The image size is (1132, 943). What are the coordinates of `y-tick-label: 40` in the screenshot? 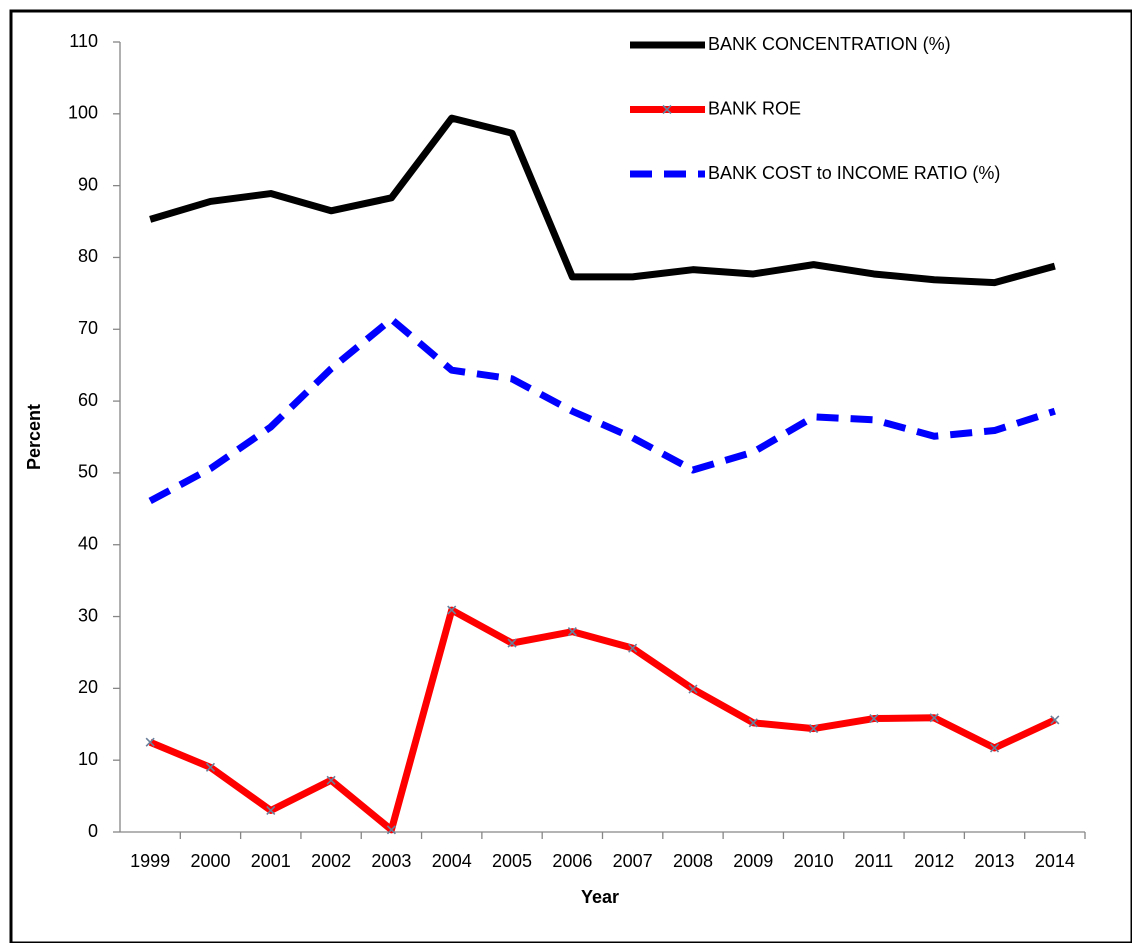 It's located at (88, 543).